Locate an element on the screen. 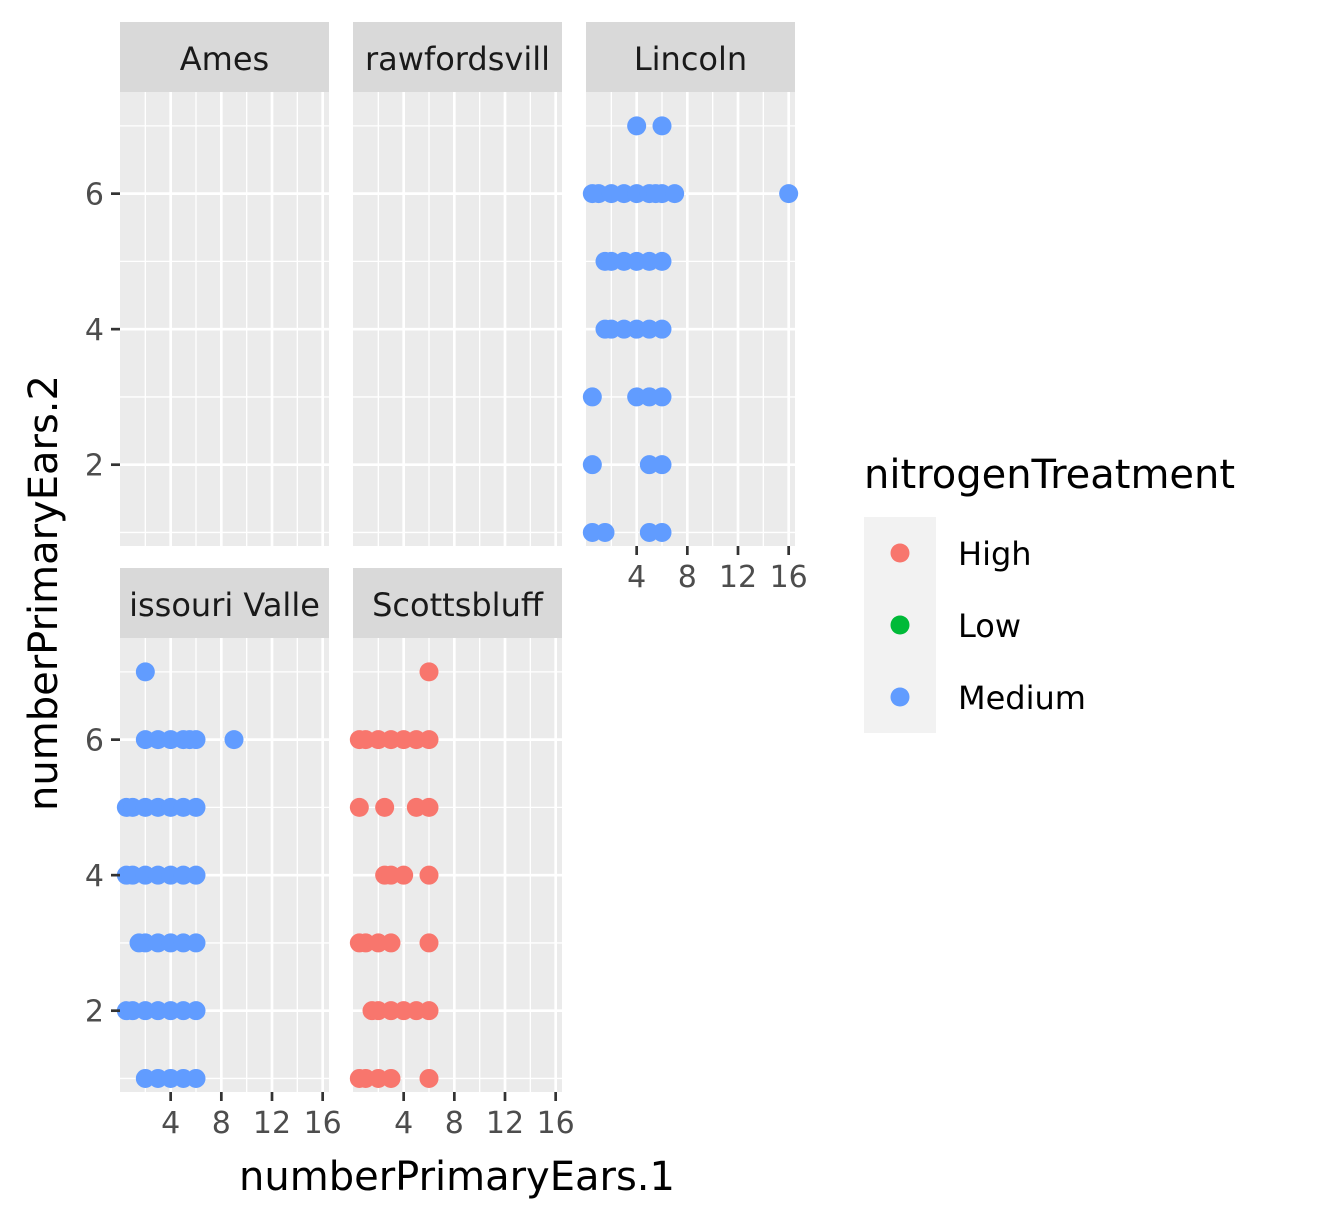 The image size is (1334, 1222). legend-key-low is located at coordinates (900, 625).